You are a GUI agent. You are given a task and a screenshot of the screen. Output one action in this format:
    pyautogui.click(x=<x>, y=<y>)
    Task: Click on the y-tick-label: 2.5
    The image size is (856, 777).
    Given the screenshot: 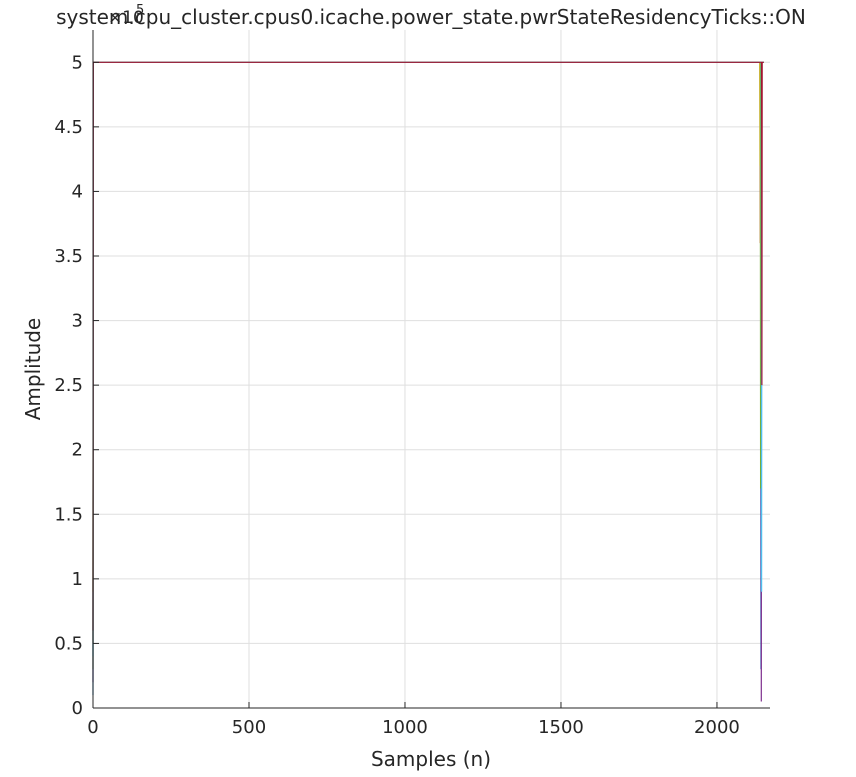 What is the action you would take?
    pyautogui.click(x=68, y=385)
    